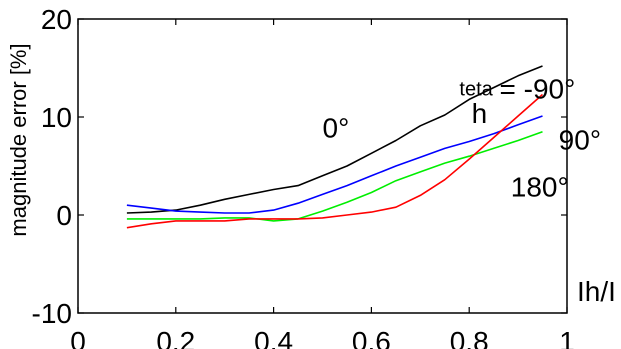  What do you see at coordinates (64, 215) in the screenshot?
I see `y-tick-label: 0` at bounding box center [64, 215].